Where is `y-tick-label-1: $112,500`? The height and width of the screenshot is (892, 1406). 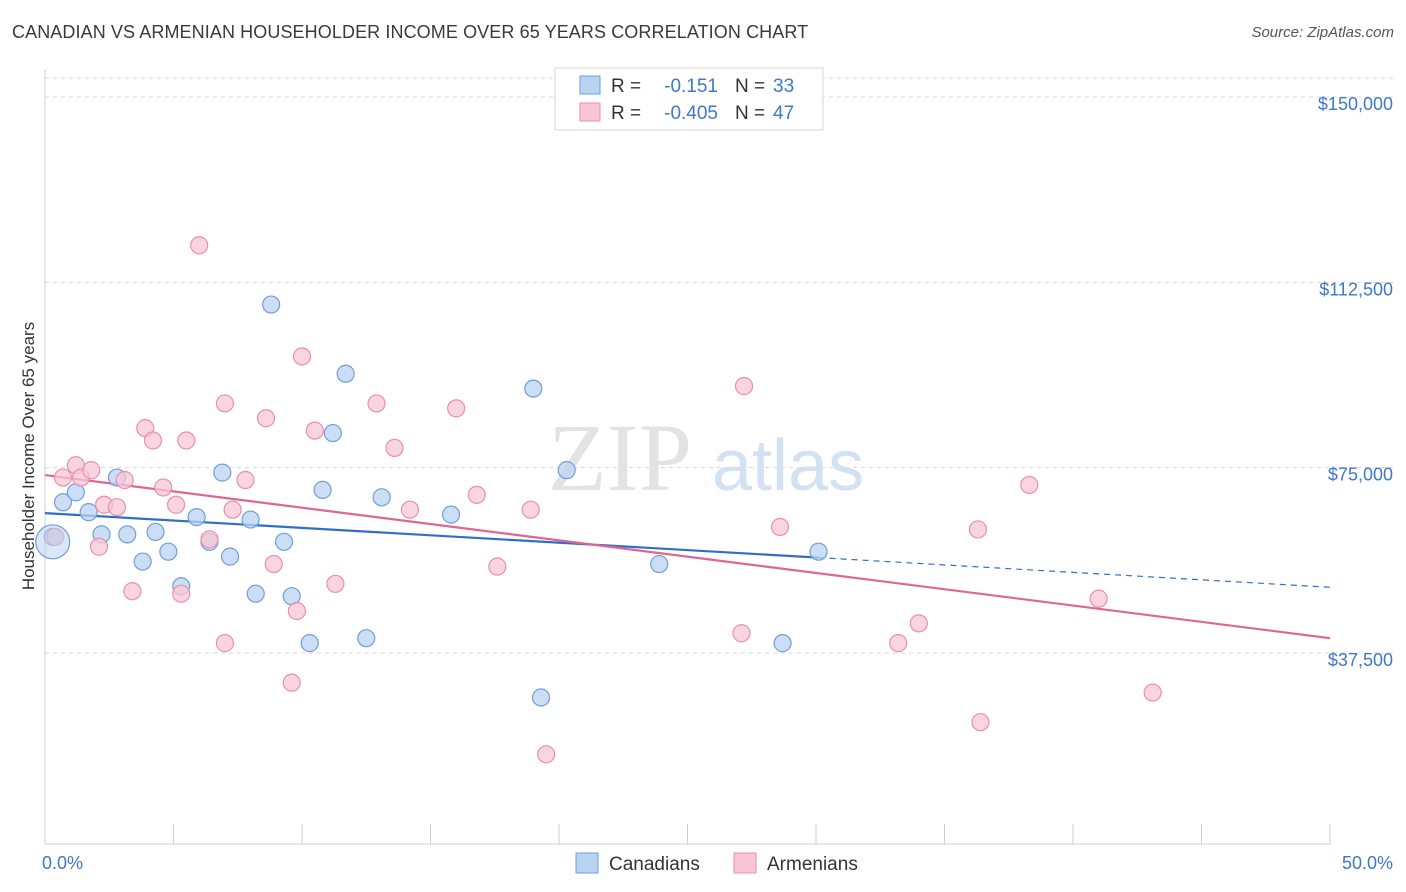 y-tick-label-1: $112,500 is located at coordinates (1356, 289).